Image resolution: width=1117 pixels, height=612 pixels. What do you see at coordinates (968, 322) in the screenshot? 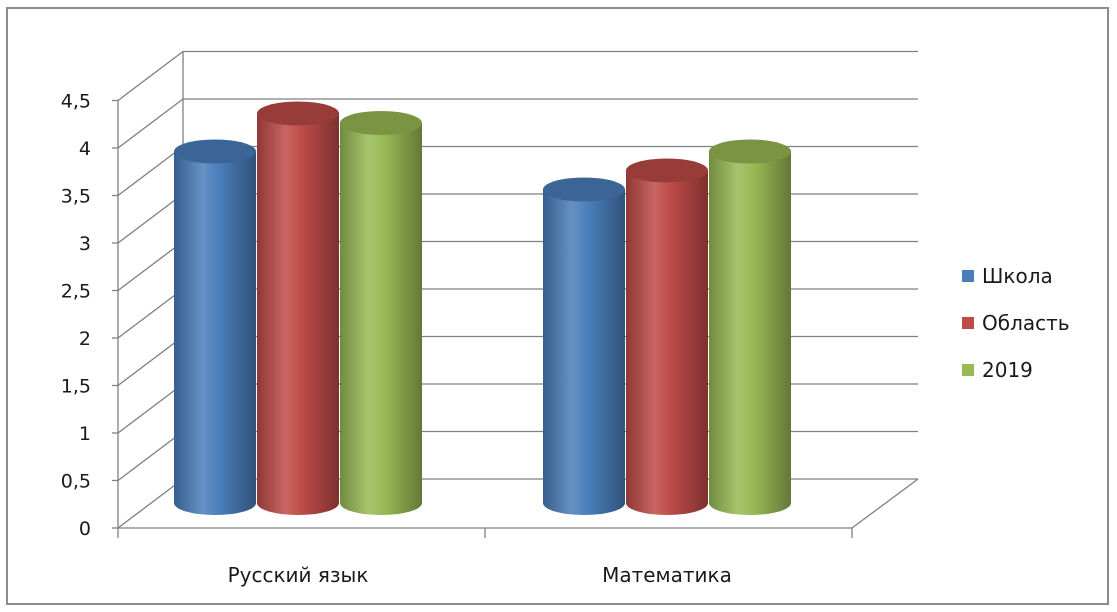
I see `legend-swatch-region` at bounding box center [968, 322].